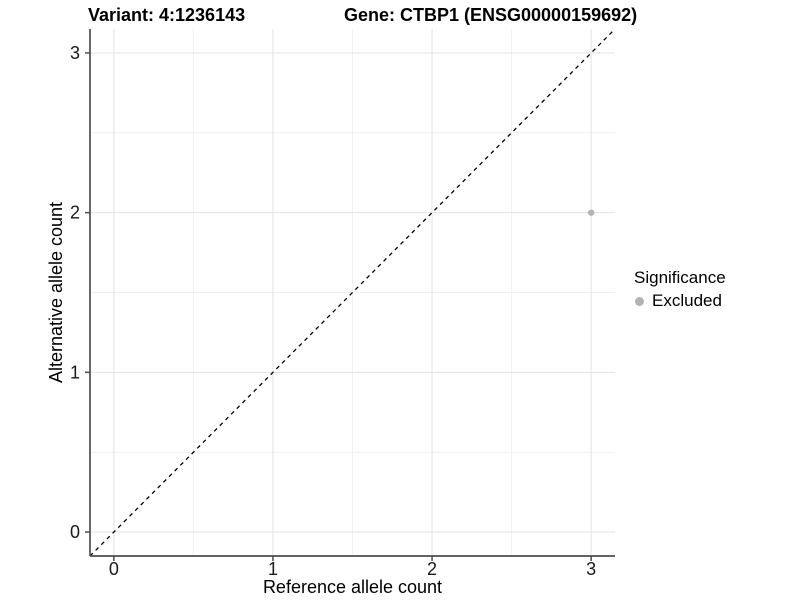  What do you see at coordinates (687, 300) in the screenshot?
I see `legend-entry-label: Excluded` at bounding box center [687, 300].